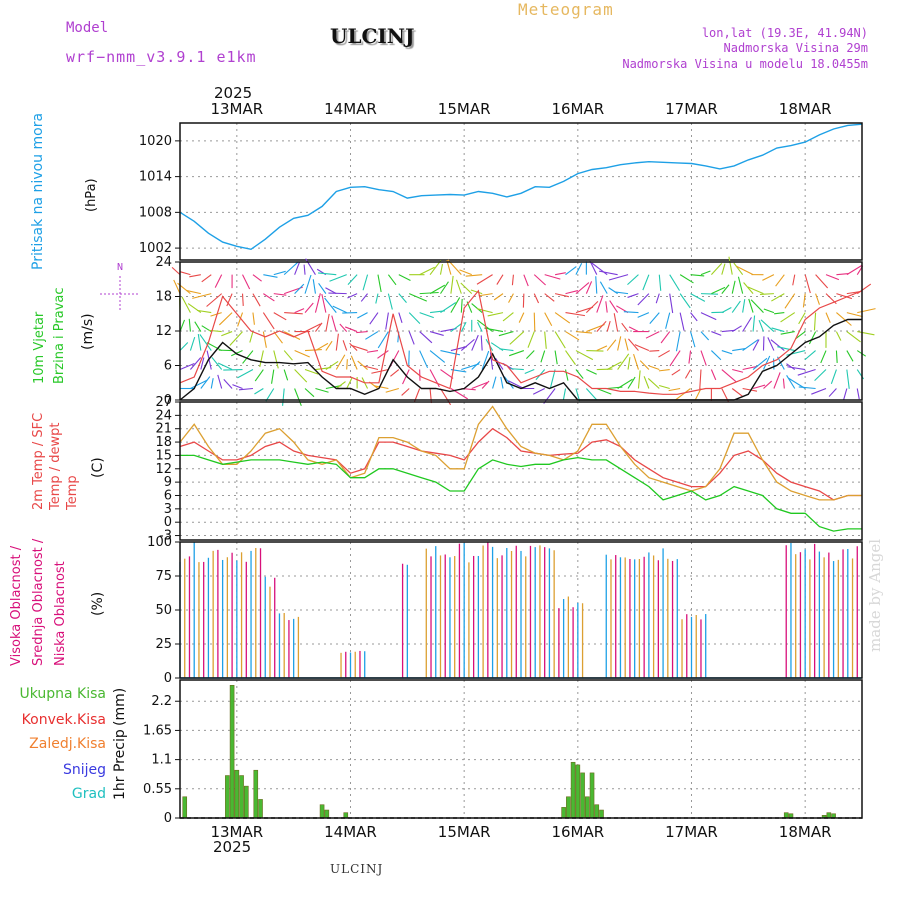 The image size is (900, 904). I want to click on meteogram-title: Meteogram, so click(566, 9).